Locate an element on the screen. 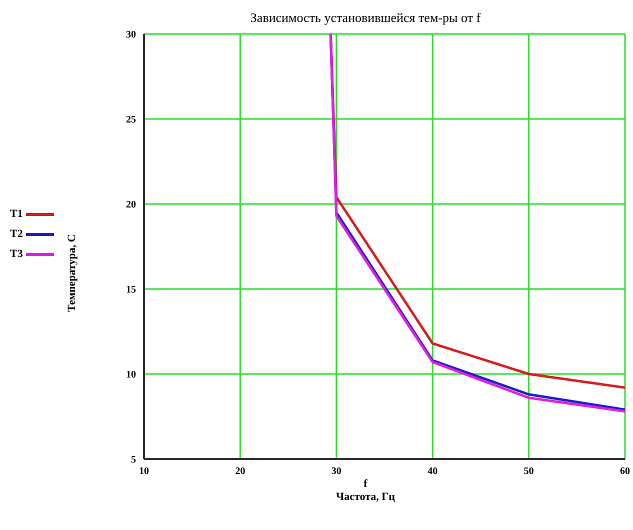 Image resolution: width=633 pixels, height=530 pixels. x-axis-title: f Частота, Гц is located at coordinates (365, 491).